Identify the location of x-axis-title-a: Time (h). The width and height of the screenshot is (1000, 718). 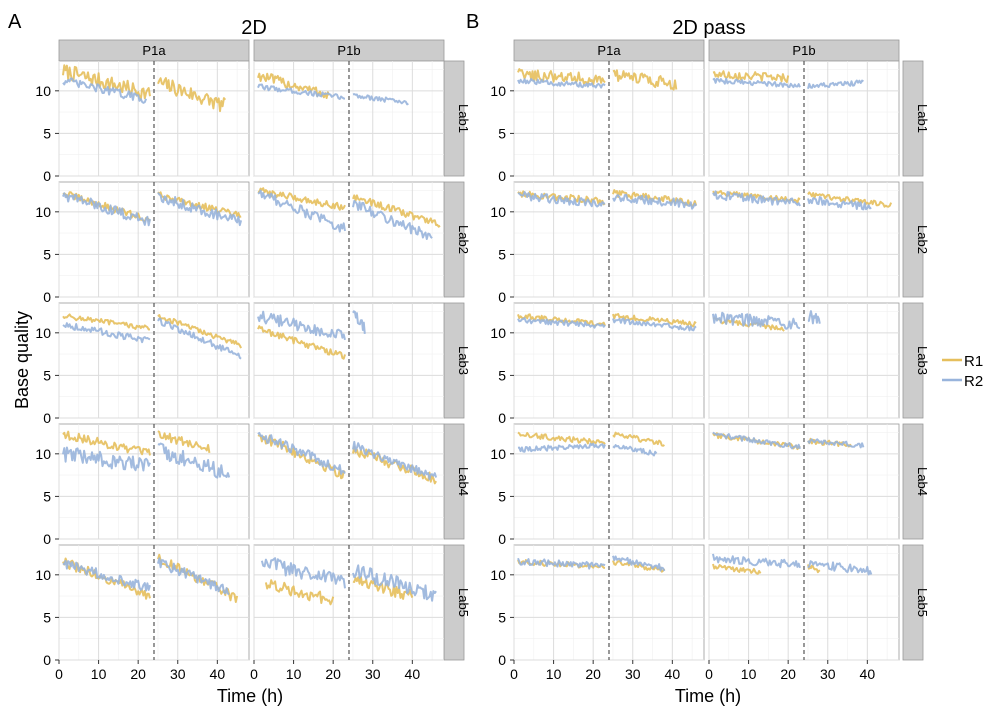
(250, 696).